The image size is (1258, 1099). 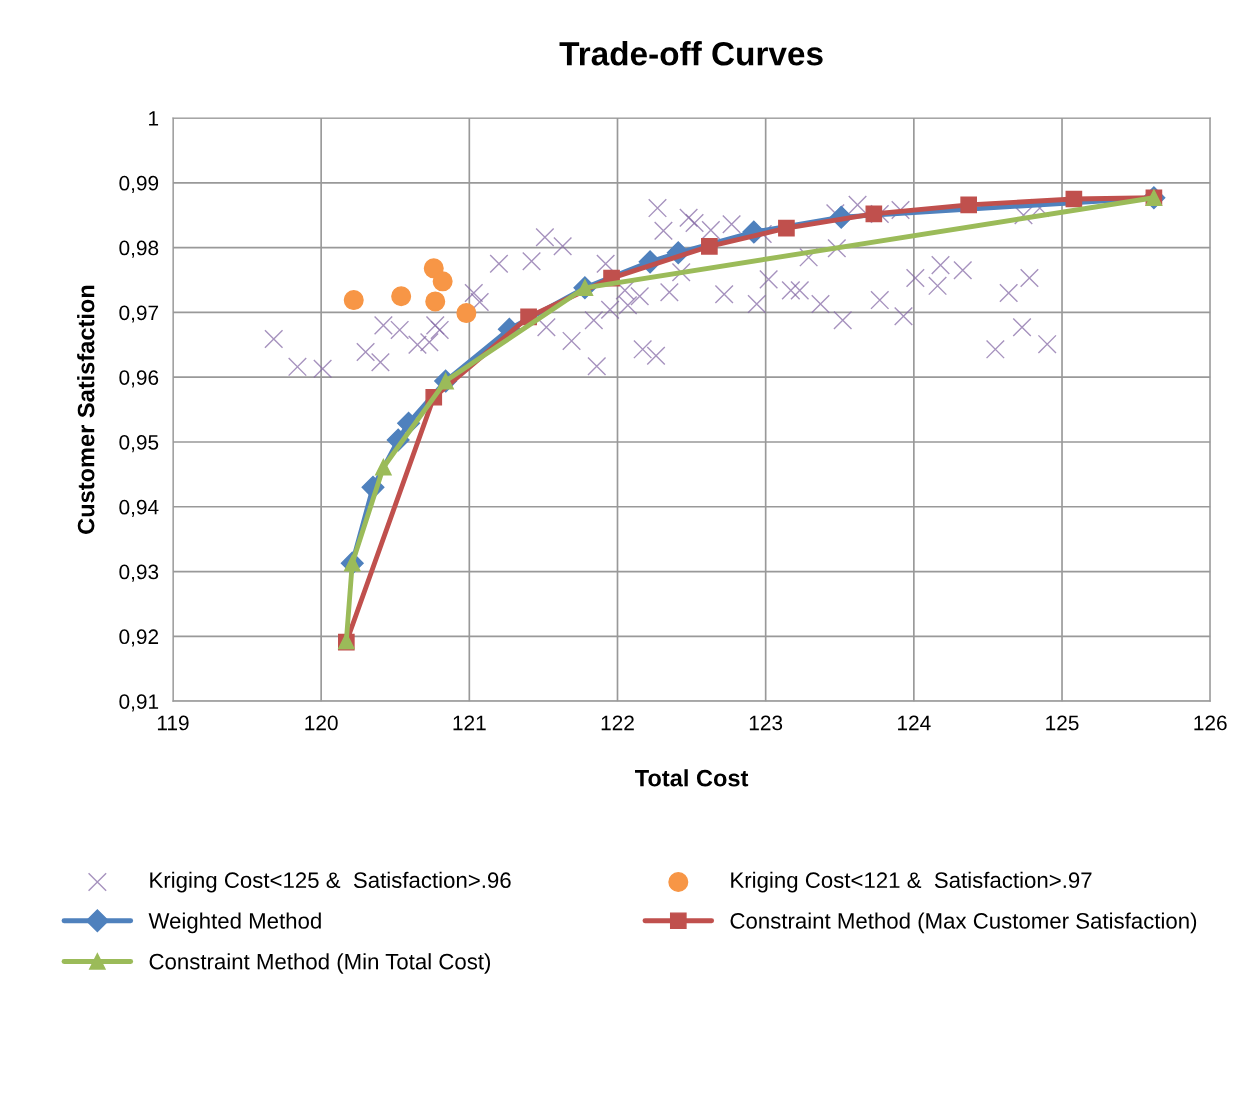 What do you see at coordinates (617, 723) in the screenshot?
I see `x-tick-label: 122` at bounding box center [617, 723].